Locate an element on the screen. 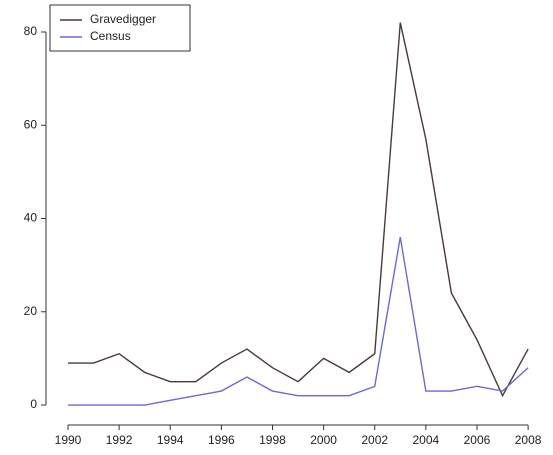  legend-label: Census is located at coordinates (110, 36).